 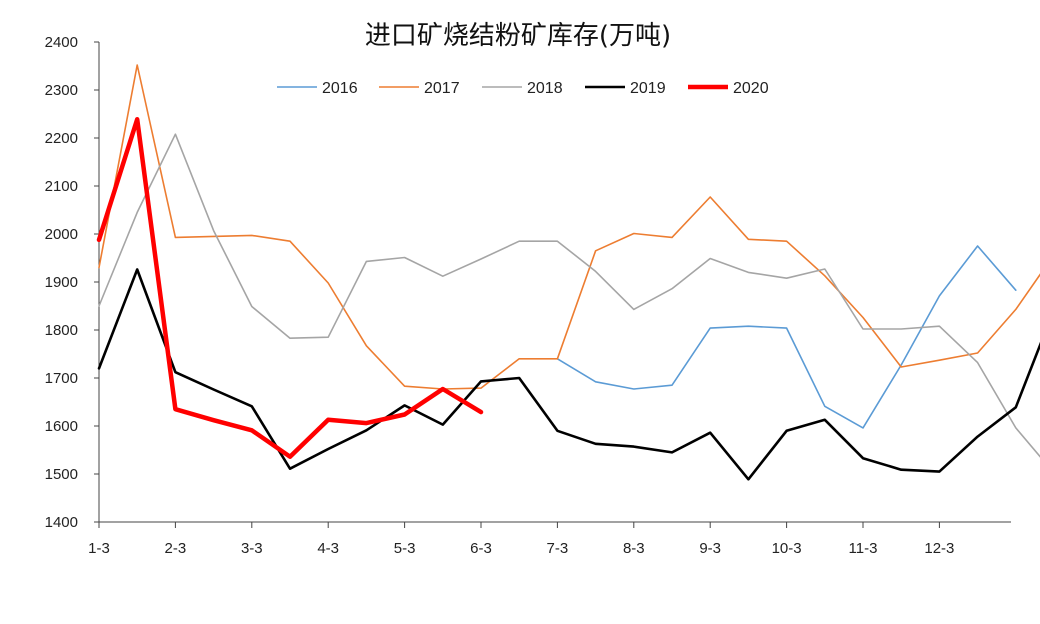 I want to click on x-tick-label: 9-3, so click(x=710, y=548).